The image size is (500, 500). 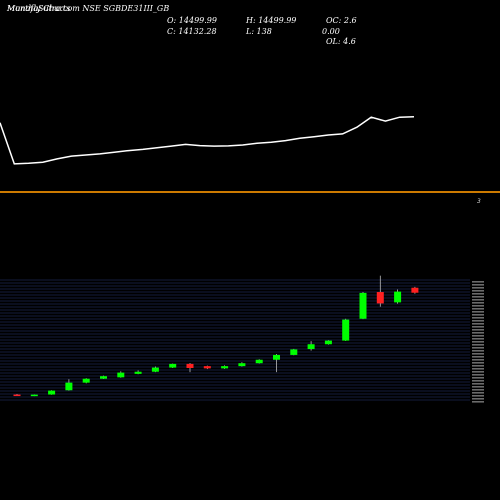 I want to click on ohlc-open: O: 14499.99, so click(x=192, y=20).